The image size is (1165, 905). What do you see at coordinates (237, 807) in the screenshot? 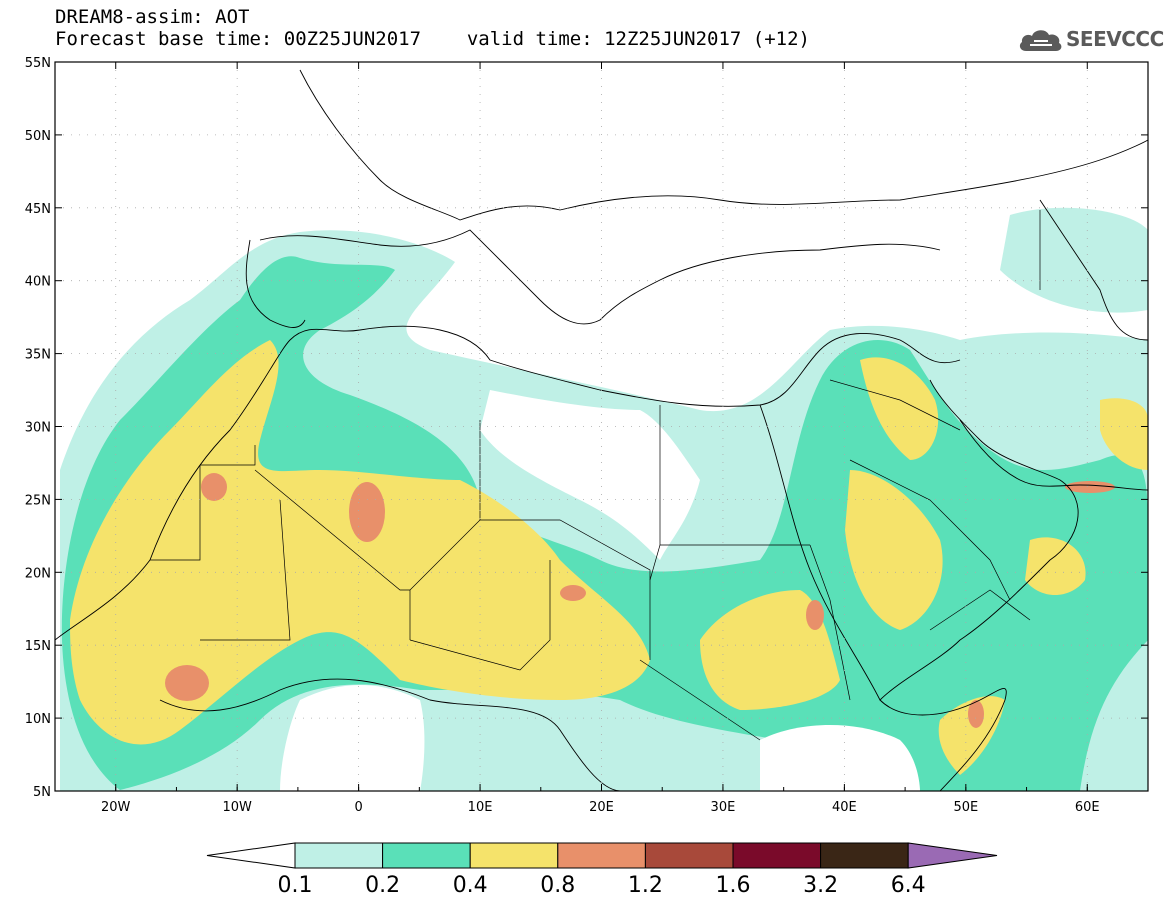
I see `lon-tick-label: 10W` at bounding box center [237, 807].